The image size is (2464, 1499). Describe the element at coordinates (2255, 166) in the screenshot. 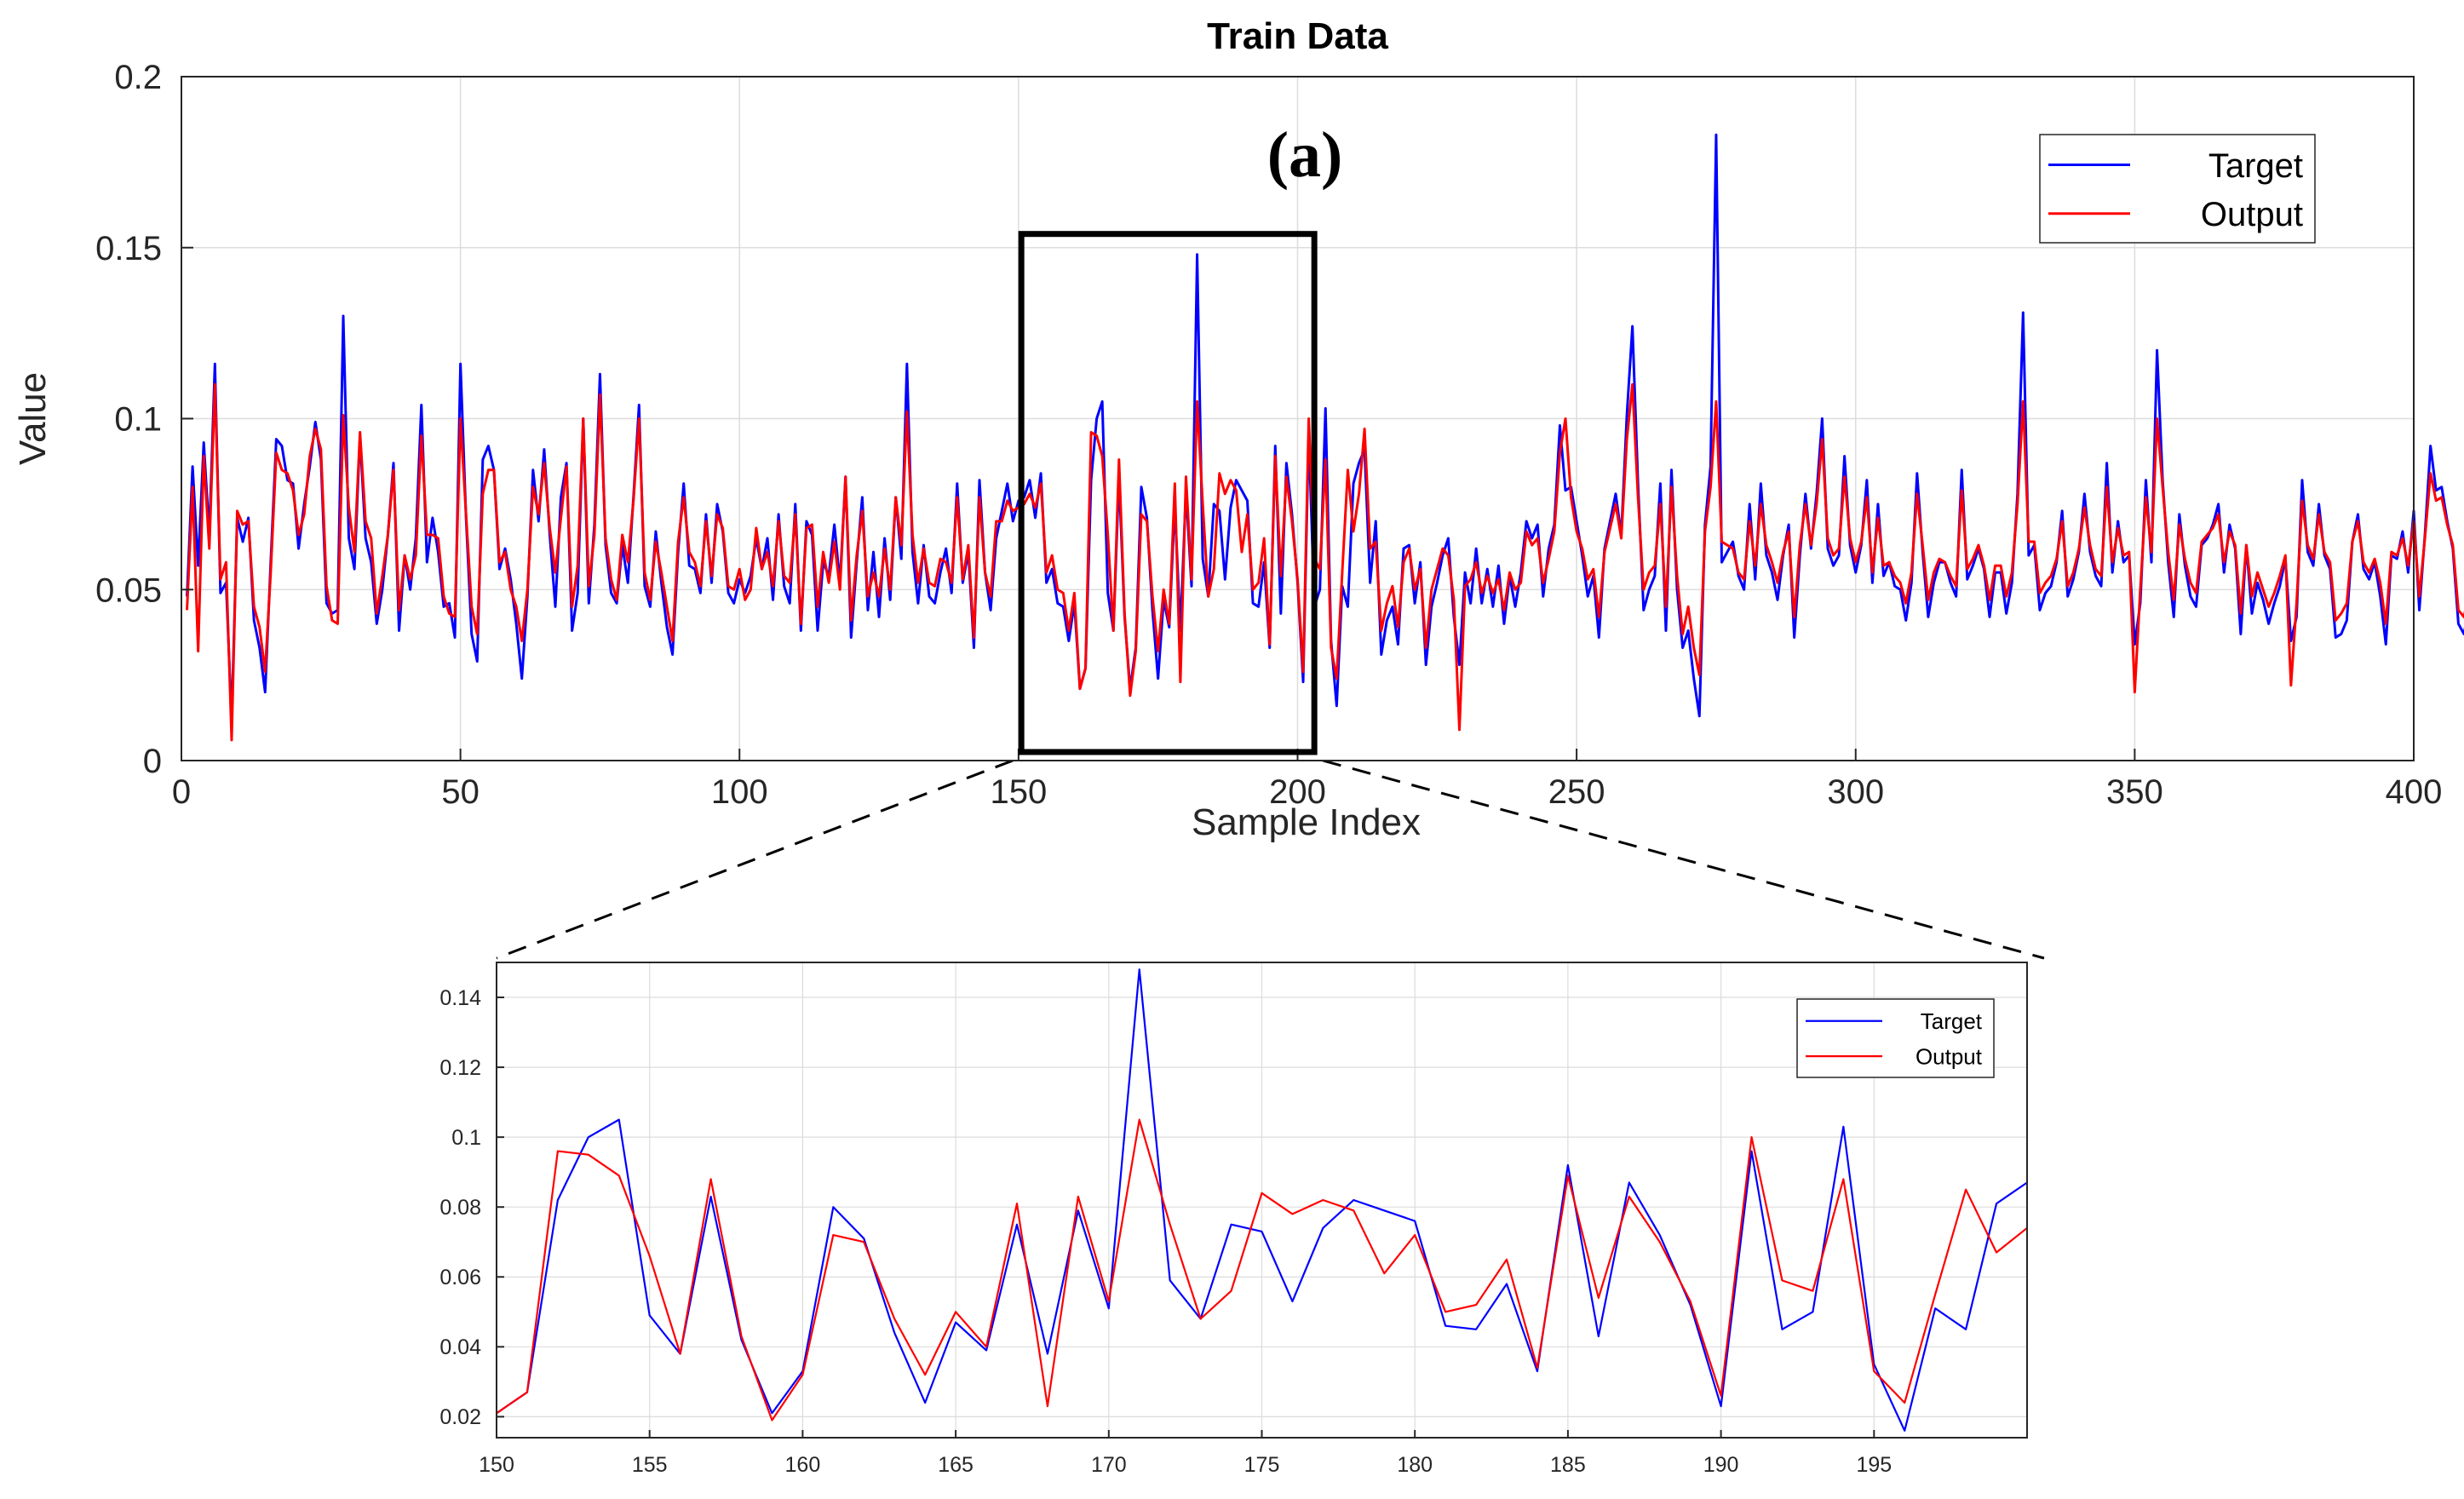

I see `main-legend-label: Target` at that location.